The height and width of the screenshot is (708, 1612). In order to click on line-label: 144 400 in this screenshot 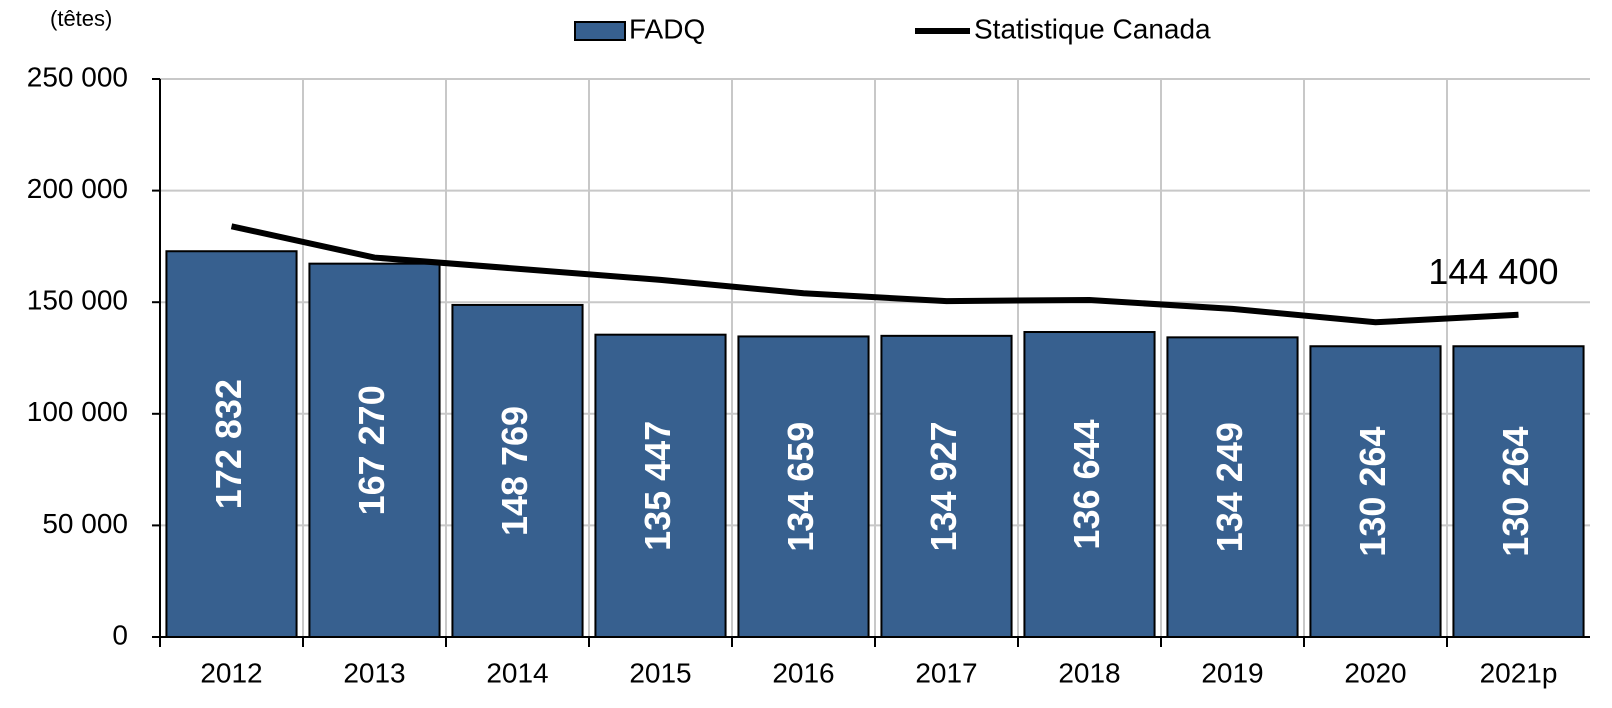, I will do `click(1493, 271)`.